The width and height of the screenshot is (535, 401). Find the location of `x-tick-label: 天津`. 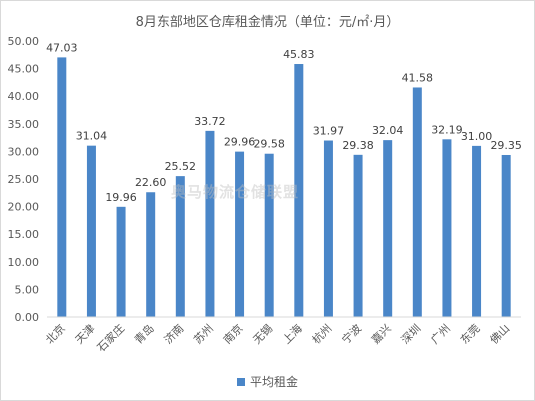

x-tick-label: 天津 is located at coordinates (85, 334).